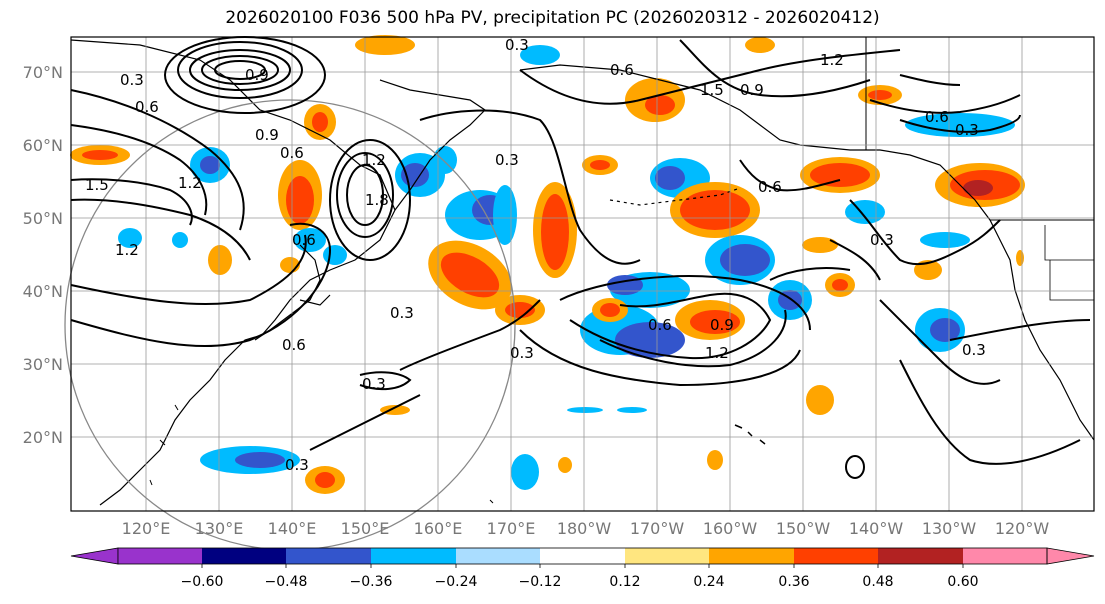 The image size is (1105, 604). What do you see at coordinates (43, 145) in the screenshot?
I see `lat-label: 60°N` at bounding box center [43, 145].